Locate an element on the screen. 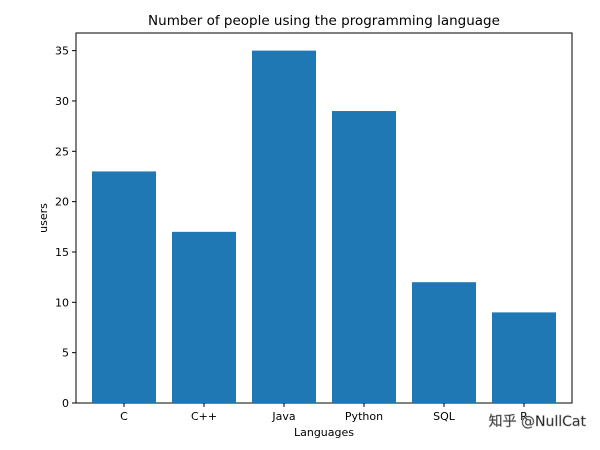 The height and width of the screenshot is (450, 600). y-tick-label: 5 is located at coordinates (65, 353).